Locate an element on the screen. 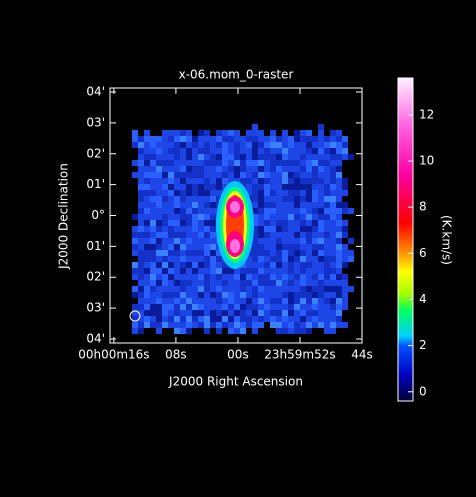 The height and width of the screenshot is (497, 476). colorbar-tick-label: 8 is located at coordinates (423, 207).